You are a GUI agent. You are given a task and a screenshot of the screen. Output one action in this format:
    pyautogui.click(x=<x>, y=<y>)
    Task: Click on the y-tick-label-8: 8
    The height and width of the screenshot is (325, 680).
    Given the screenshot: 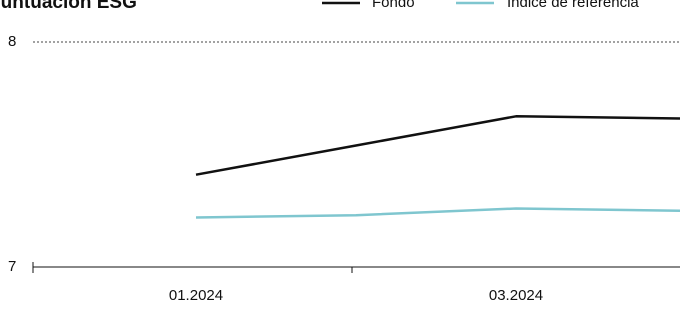 What is the action you would take?
    pyautogui.click(x=12, y=41)
    